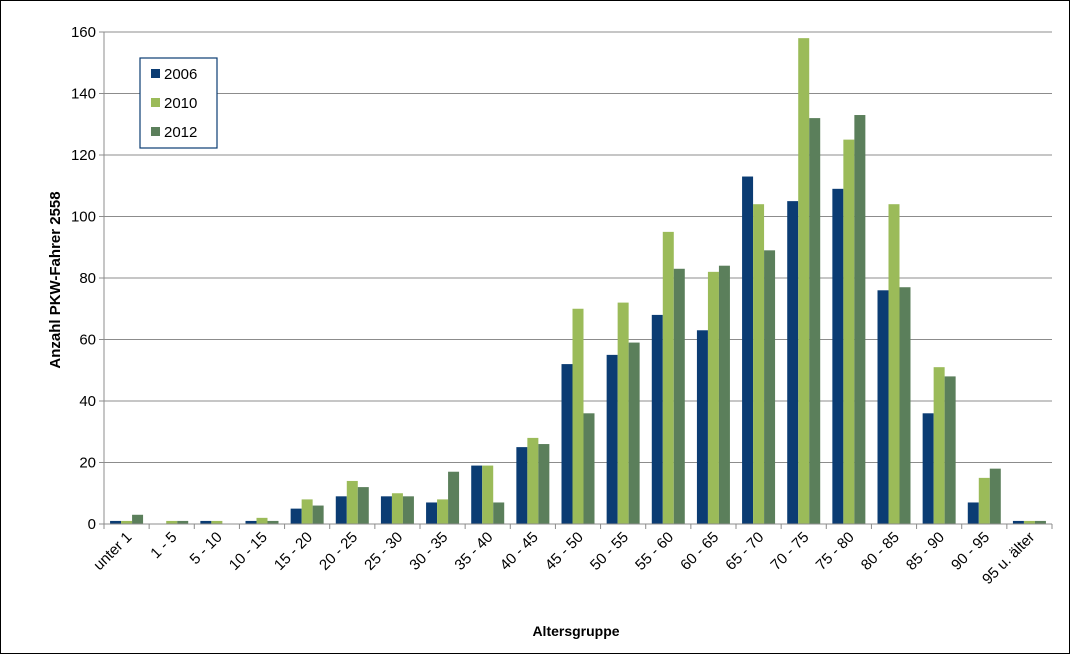 The height and width of the screenshot is (654, 1070). What do you see at coordinates (293, 551) in the screenshot?
I see `x-tick-label: 15 - 20` at bounding box center [293, 551].